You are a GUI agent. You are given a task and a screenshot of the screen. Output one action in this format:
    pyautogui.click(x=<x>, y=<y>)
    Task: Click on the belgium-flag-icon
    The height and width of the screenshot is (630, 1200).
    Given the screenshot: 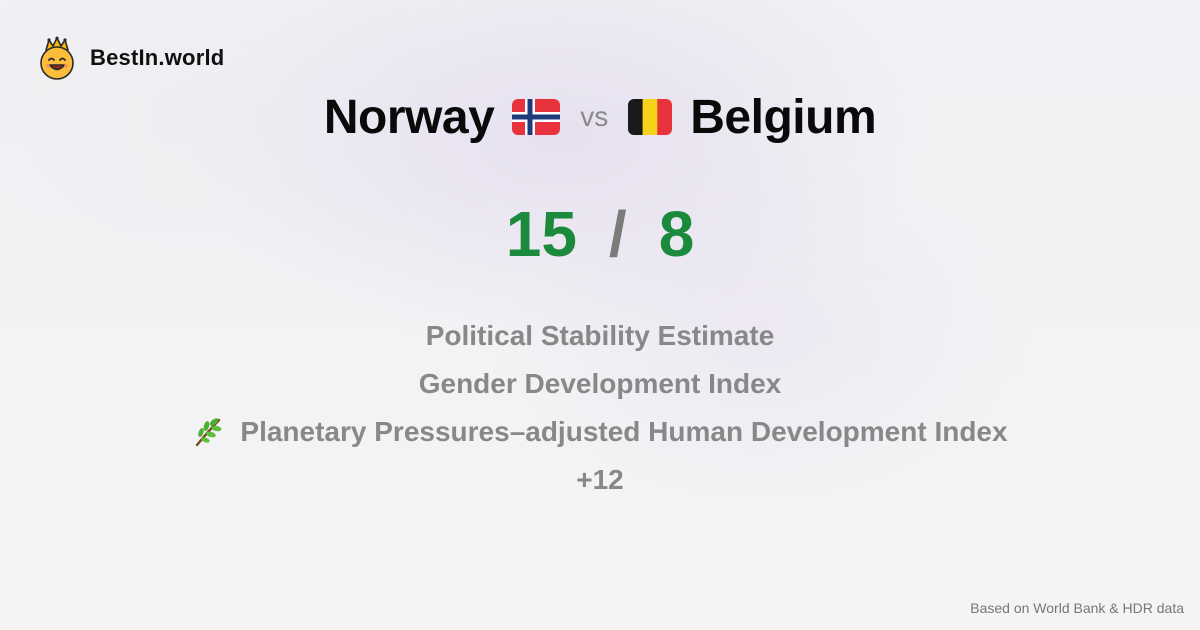 What is the action you would take?
    pyautogui.click(x=650, y=117)
    